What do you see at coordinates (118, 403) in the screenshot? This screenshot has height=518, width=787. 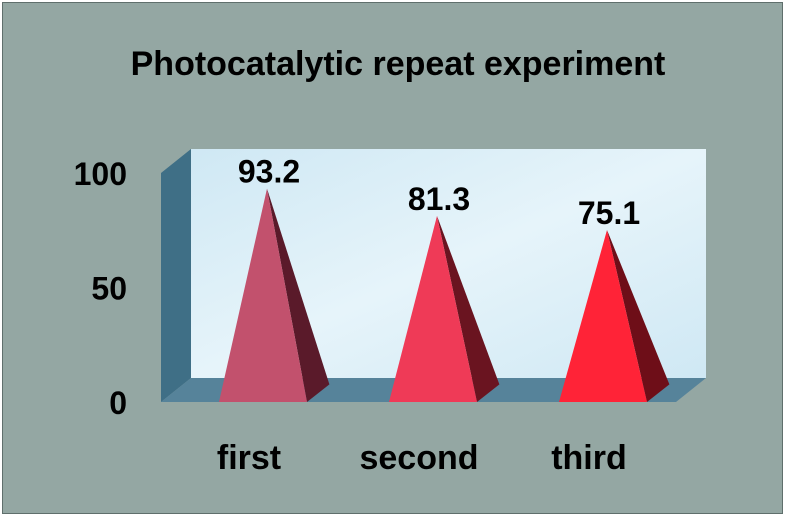 I see `y-tick-label: 0` at bounding box center [118, 403].